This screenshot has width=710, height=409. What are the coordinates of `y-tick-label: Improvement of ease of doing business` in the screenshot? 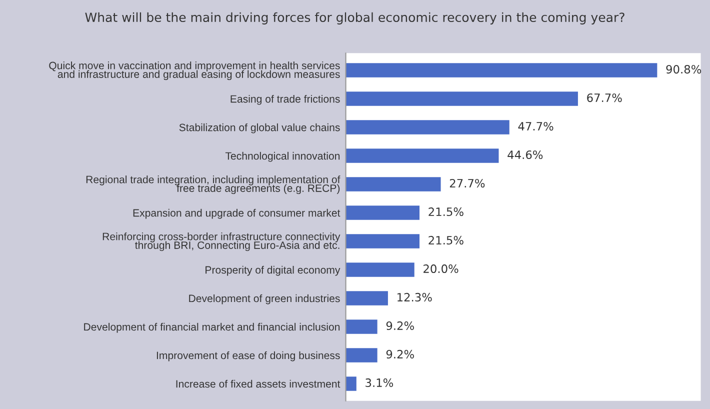 It's located at (248, 356).